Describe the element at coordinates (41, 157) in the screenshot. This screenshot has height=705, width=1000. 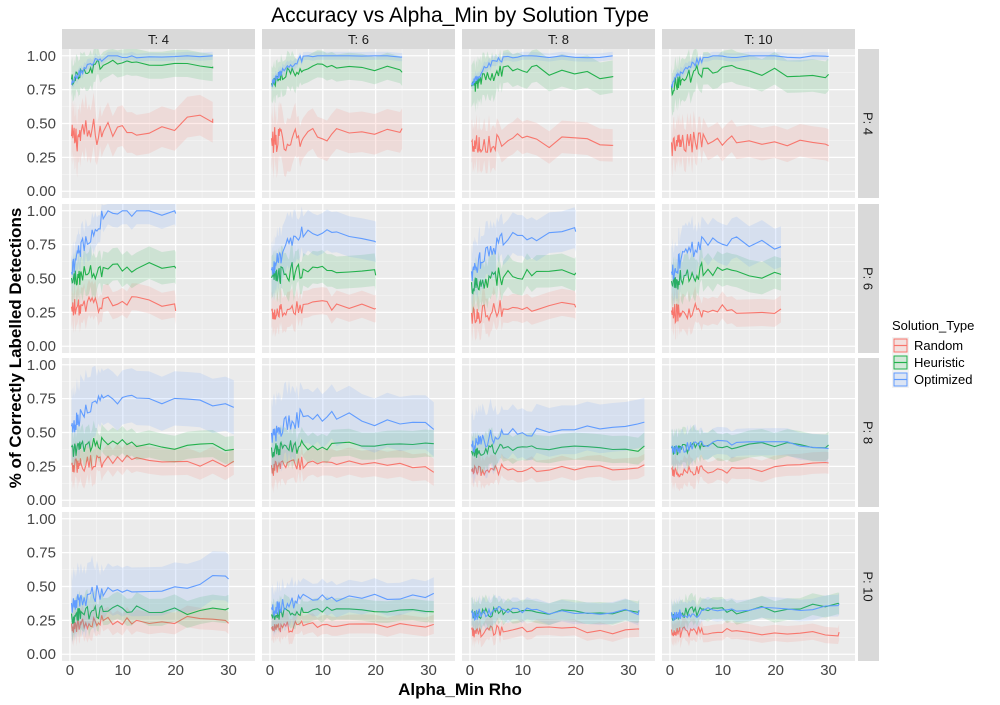
I see `y-tick-label: 0.25` at that location.